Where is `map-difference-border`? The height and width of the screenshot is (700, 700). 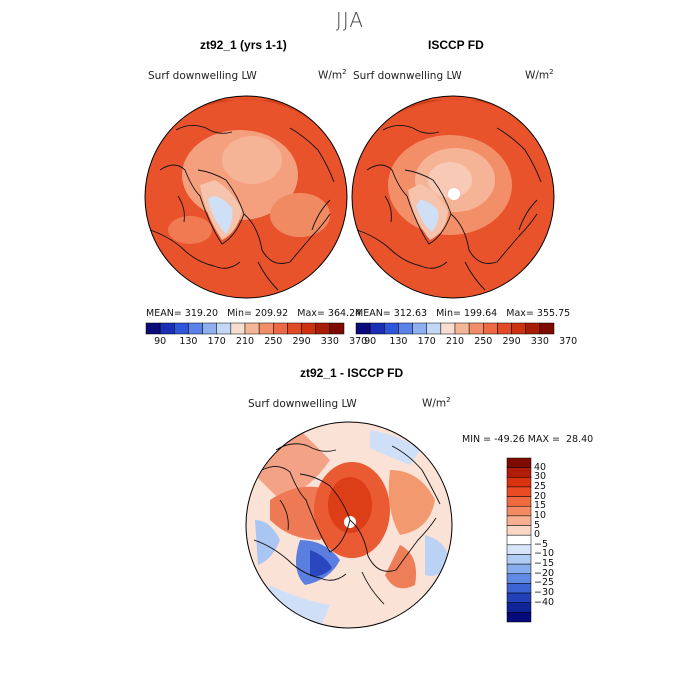
map-difference-border is located at coordinates (349, 525).